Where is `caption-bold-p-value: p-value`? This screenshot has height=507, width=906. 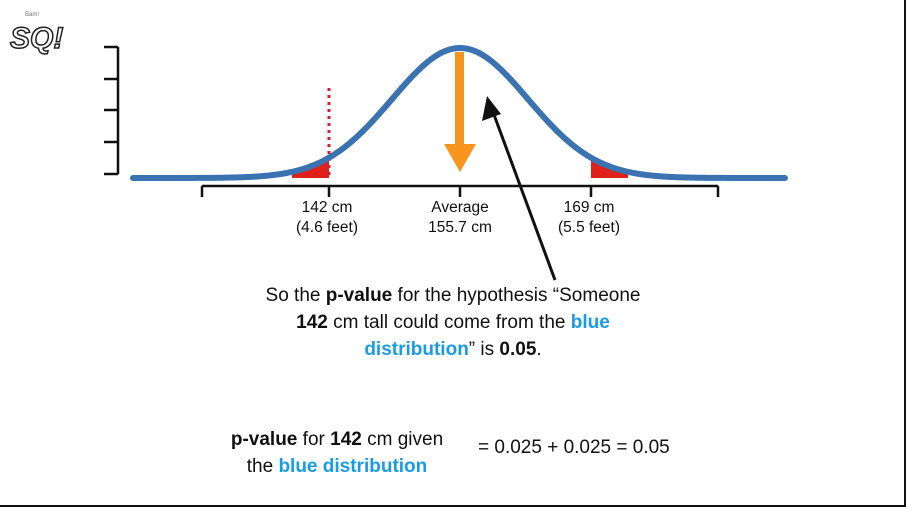 caption-bold-p-value: p-value is located at coordinates (359, 295).